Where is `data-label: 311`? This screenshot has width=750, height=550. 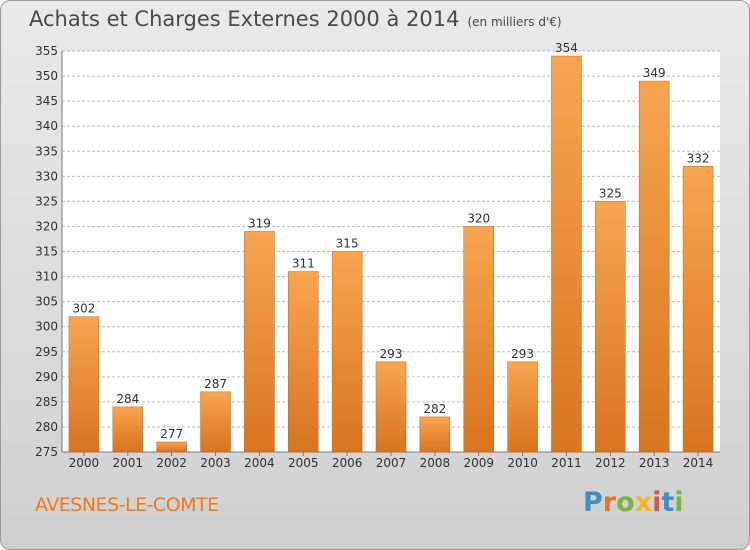 data-label: 311 is located at coordinates (303, 264).